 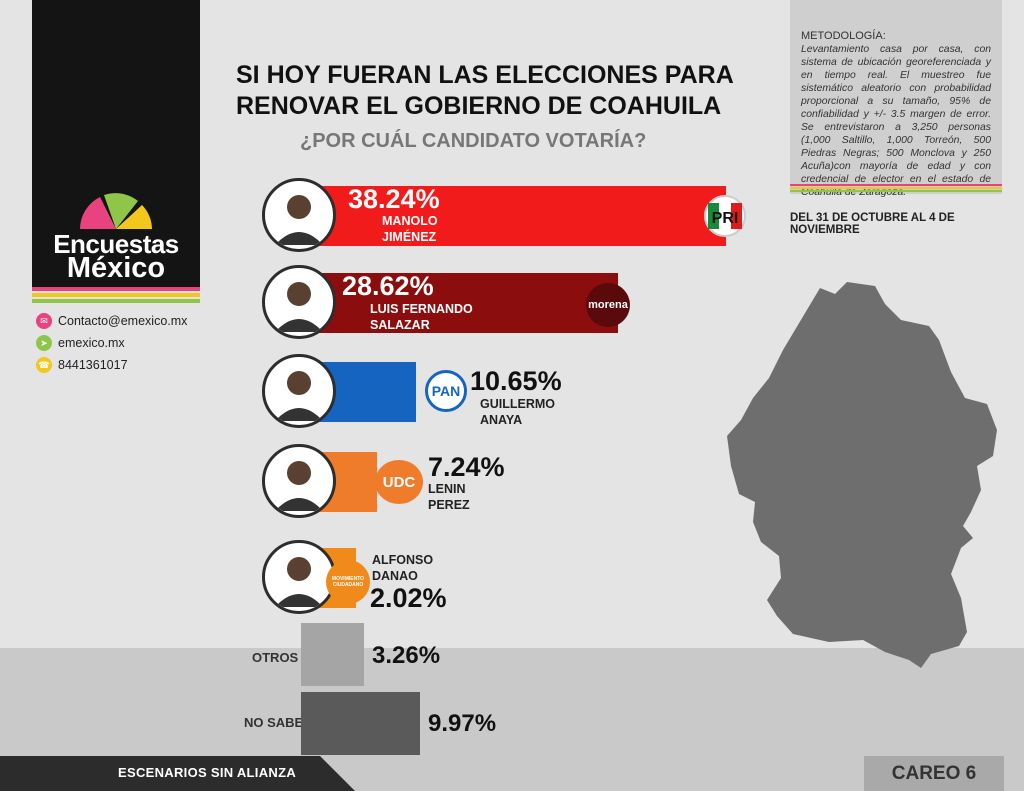 I want to click on name-perez: LENIN PEREZ, so click(x=449, y=497).